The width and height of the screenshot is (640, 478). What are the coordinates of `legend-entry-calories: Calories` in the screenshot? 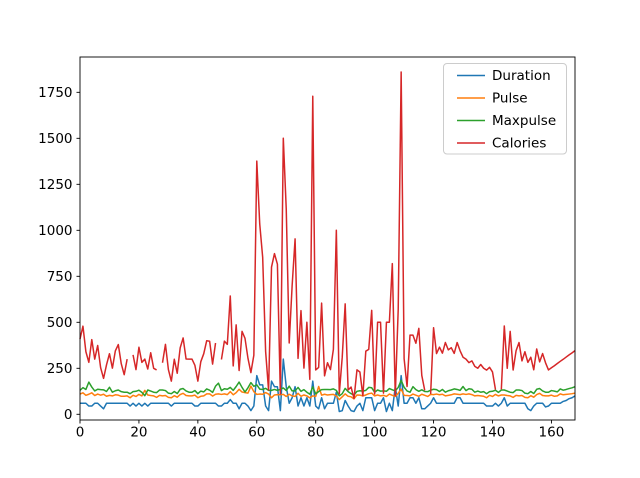 It's located at (501, 144).